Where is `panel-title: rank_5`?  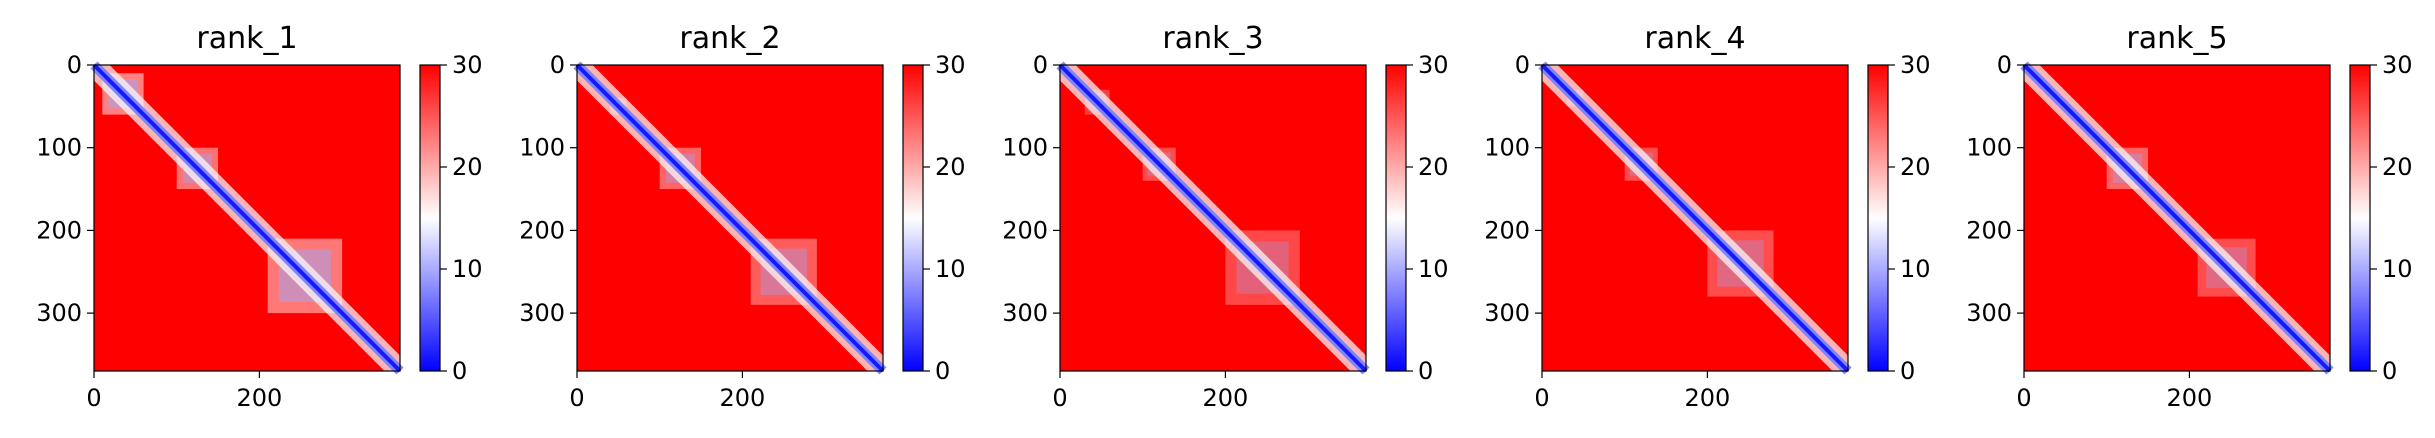
panel-title: rank_5 is located at coordinates (2176, 38).